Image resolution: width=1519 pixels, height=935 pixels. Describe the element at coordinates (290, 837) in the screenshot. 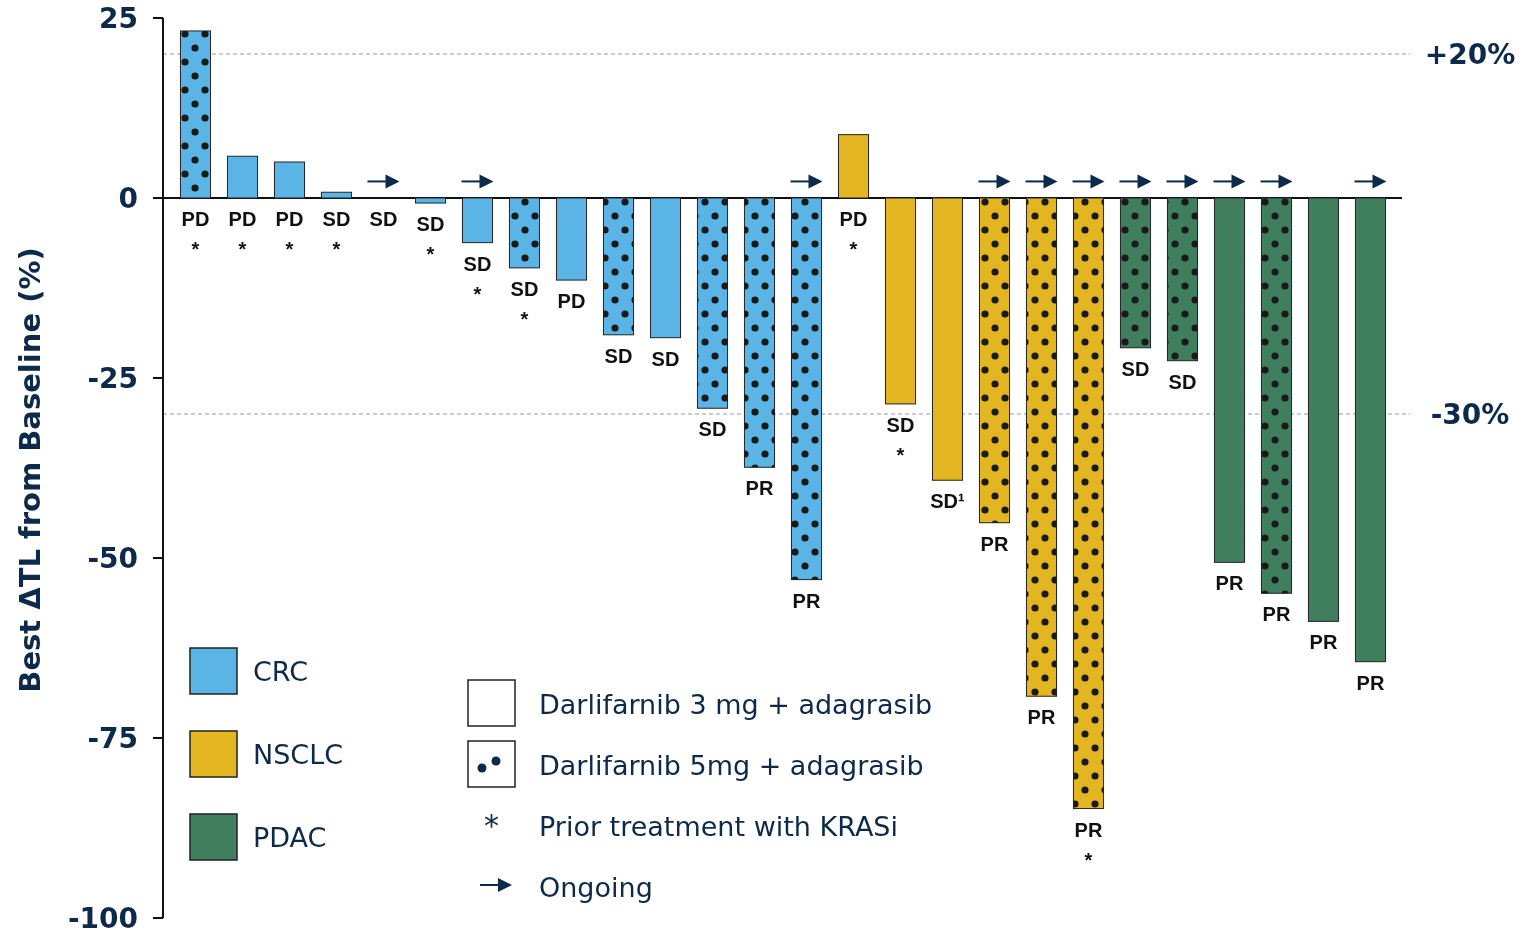

I see `legend-label: PDAC` at that location.